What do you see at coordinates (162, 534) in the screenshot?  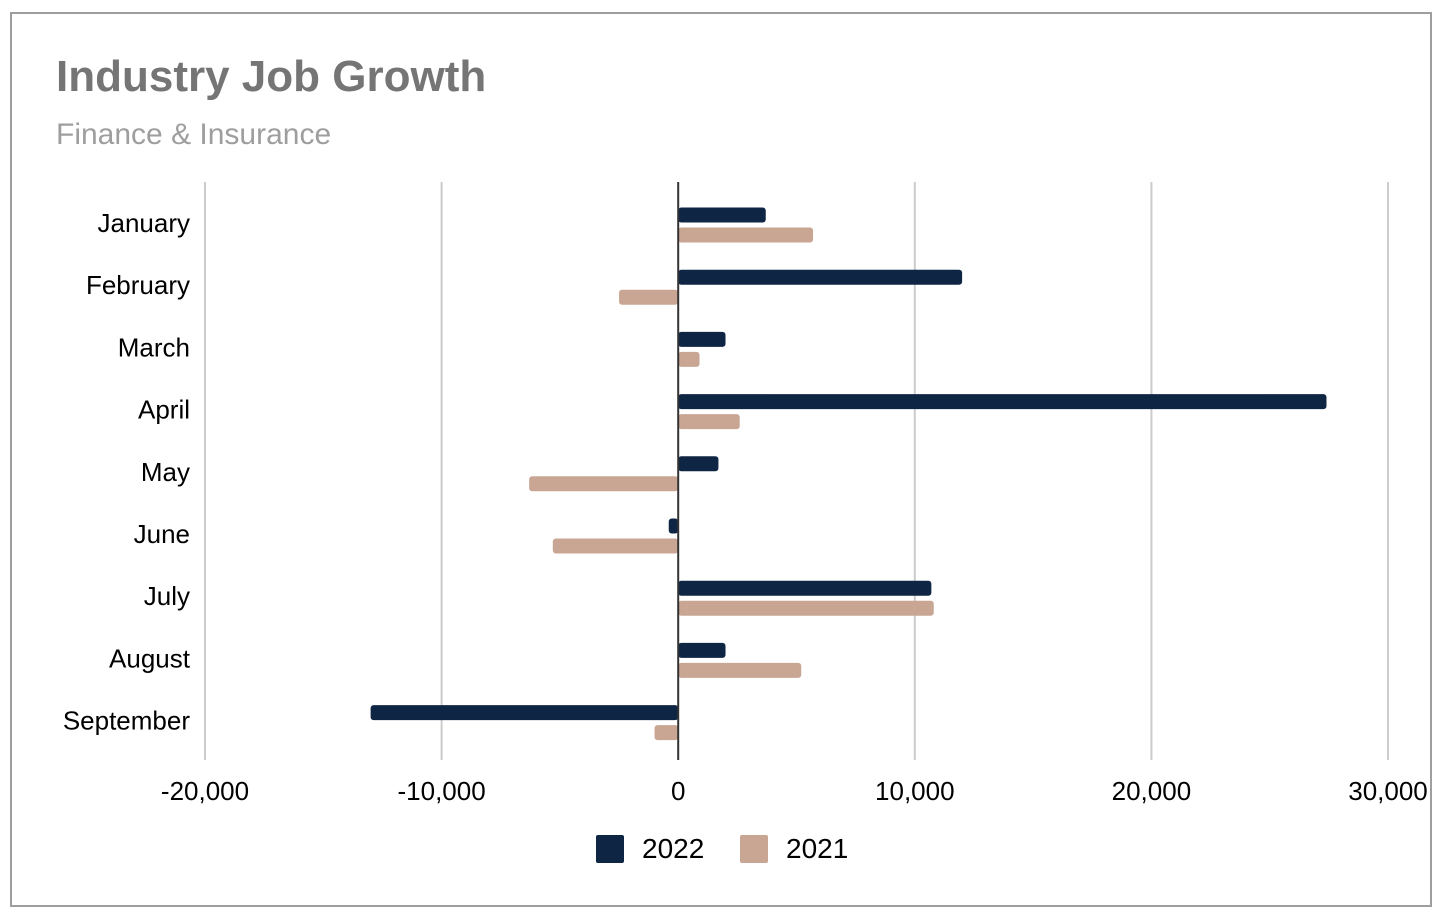 I see `category-label: June` at bounding box center [162, 534].